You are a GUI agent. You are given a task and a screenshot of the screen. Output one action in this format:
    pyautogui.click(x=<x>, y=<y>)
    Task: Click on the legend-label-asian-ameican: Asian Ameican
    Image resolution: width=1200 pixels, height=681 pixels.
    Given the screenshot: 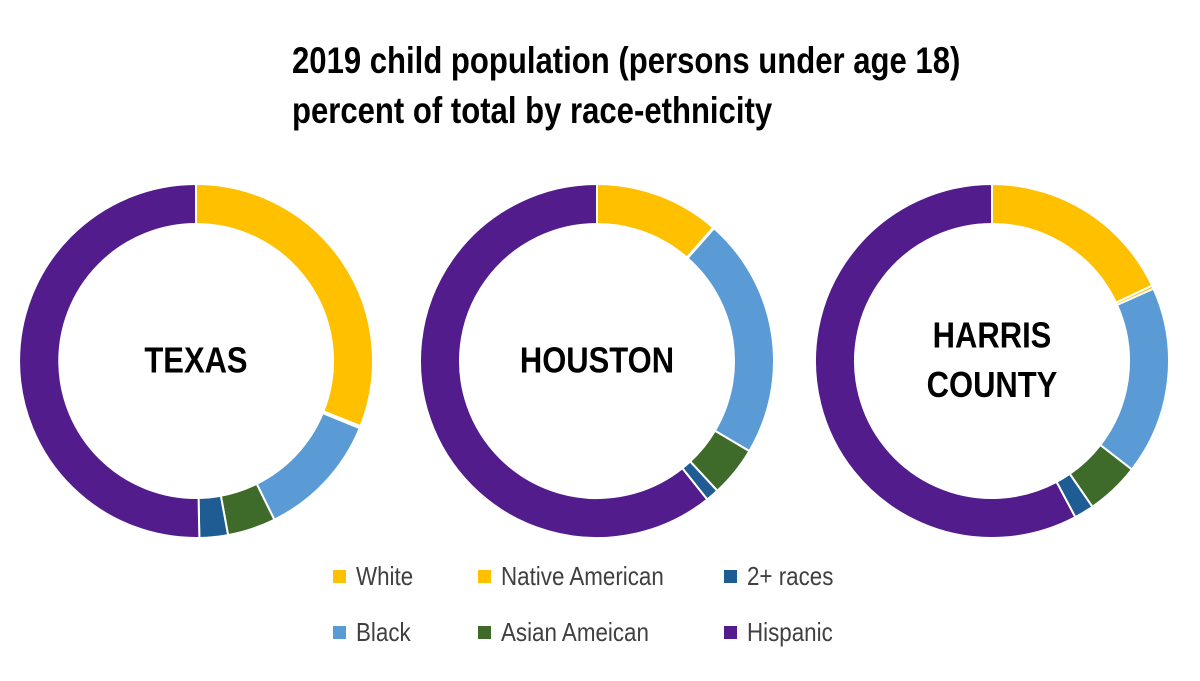 What is the action you would take?
    pyautogui.click(x=575, y=632)
    